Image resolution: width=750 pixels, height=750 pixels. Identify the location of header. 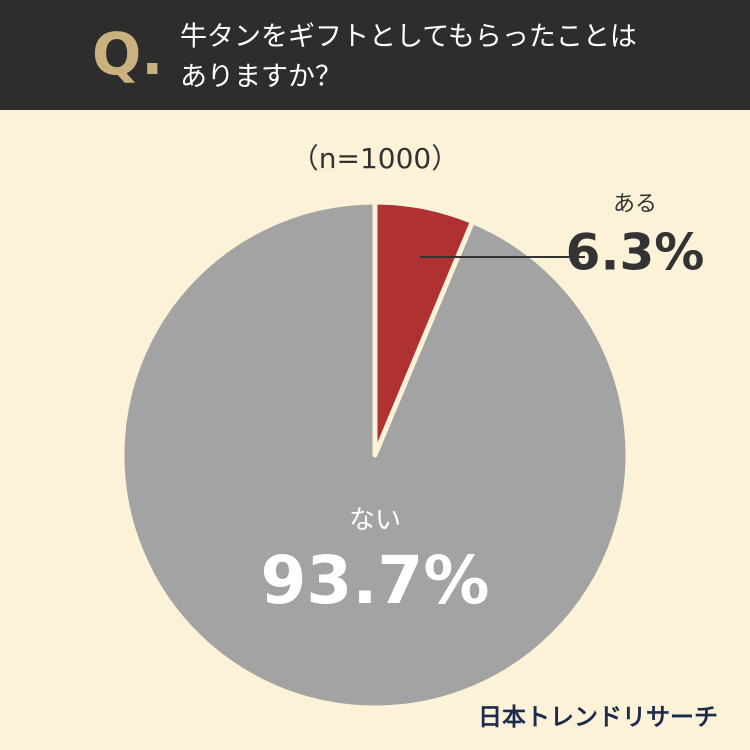
(375, 55).